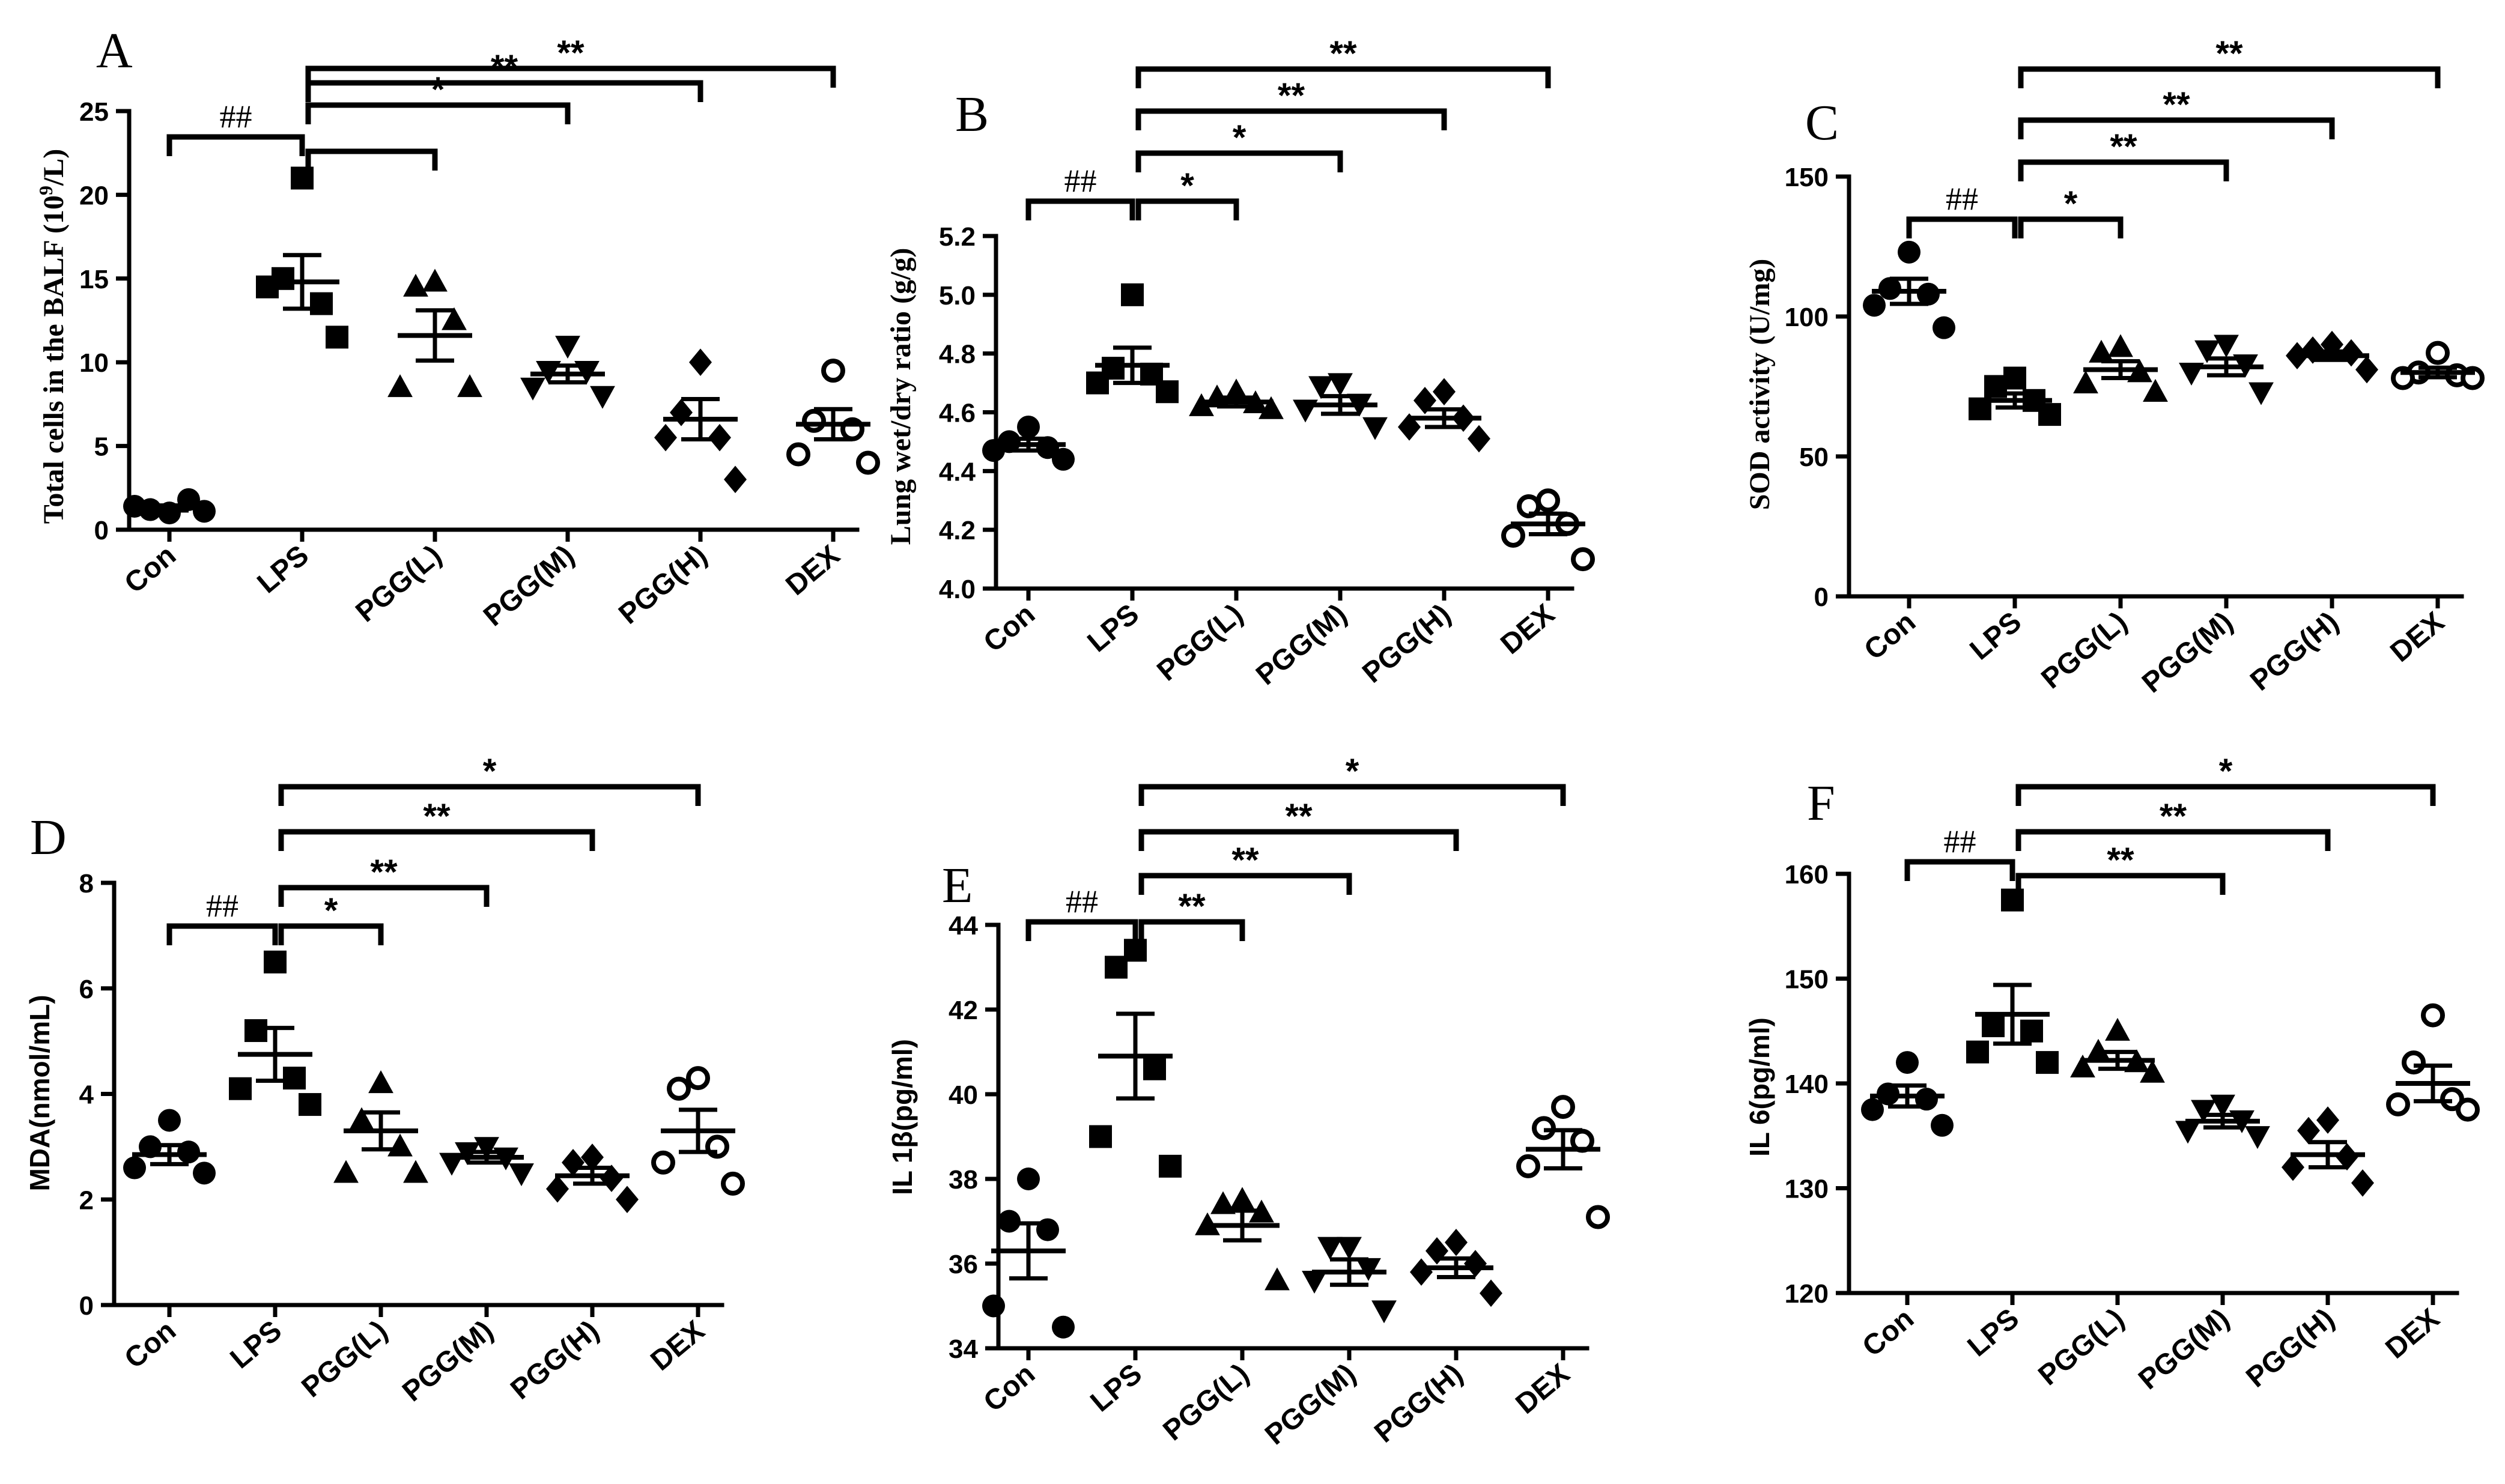 The width and height of the screenshot is (2505, 1484). What do you see at coordinates (1807, 178) in the screenshot?
I see `y-tick-label-C: 150` at bounding box center [1807, 178].